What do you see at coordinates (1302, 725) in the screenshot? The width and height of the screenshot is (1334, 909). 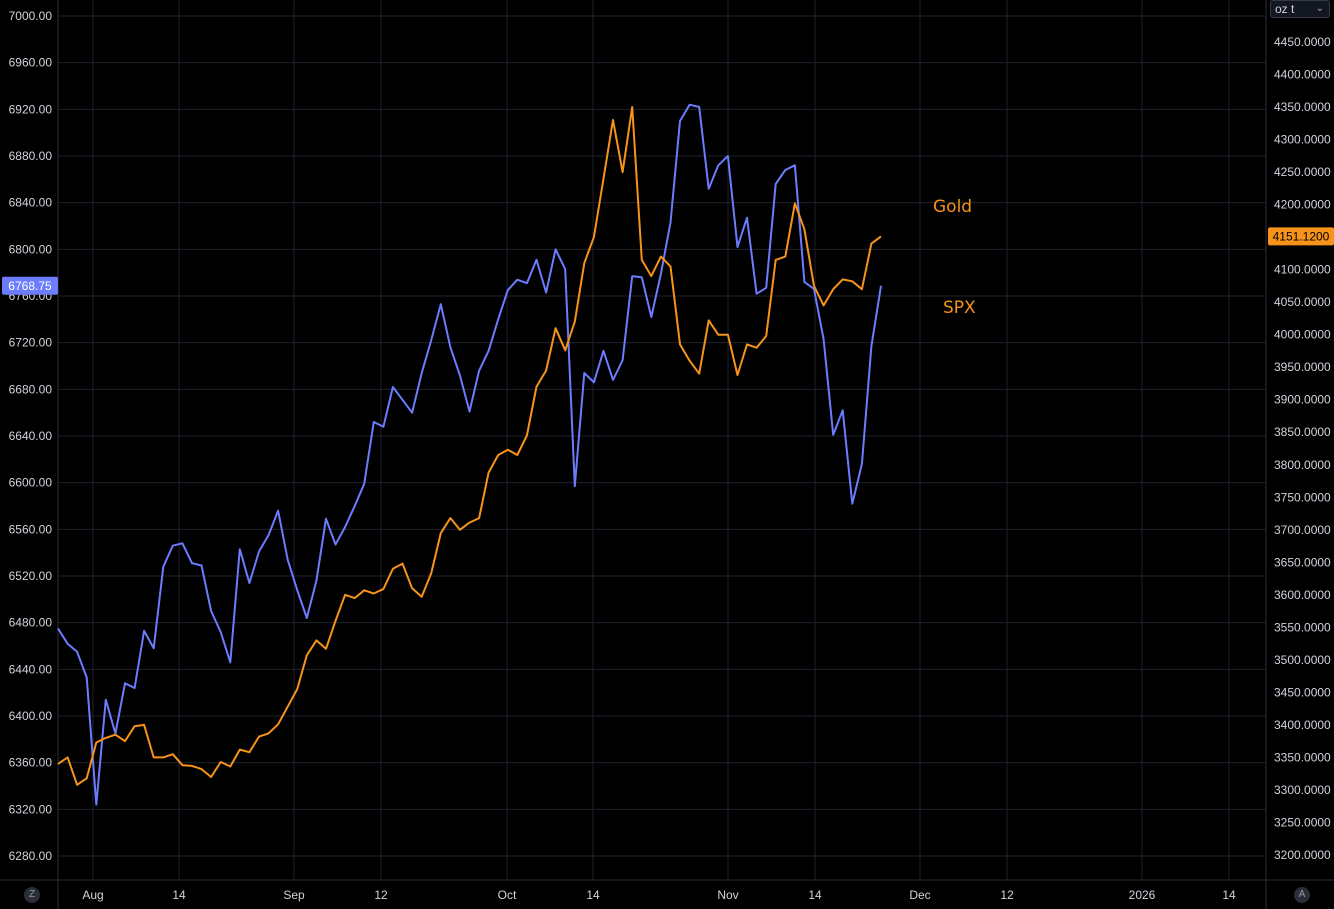 I see `right-tick-label: 3400.0000` at bounding box center [1302, 725].